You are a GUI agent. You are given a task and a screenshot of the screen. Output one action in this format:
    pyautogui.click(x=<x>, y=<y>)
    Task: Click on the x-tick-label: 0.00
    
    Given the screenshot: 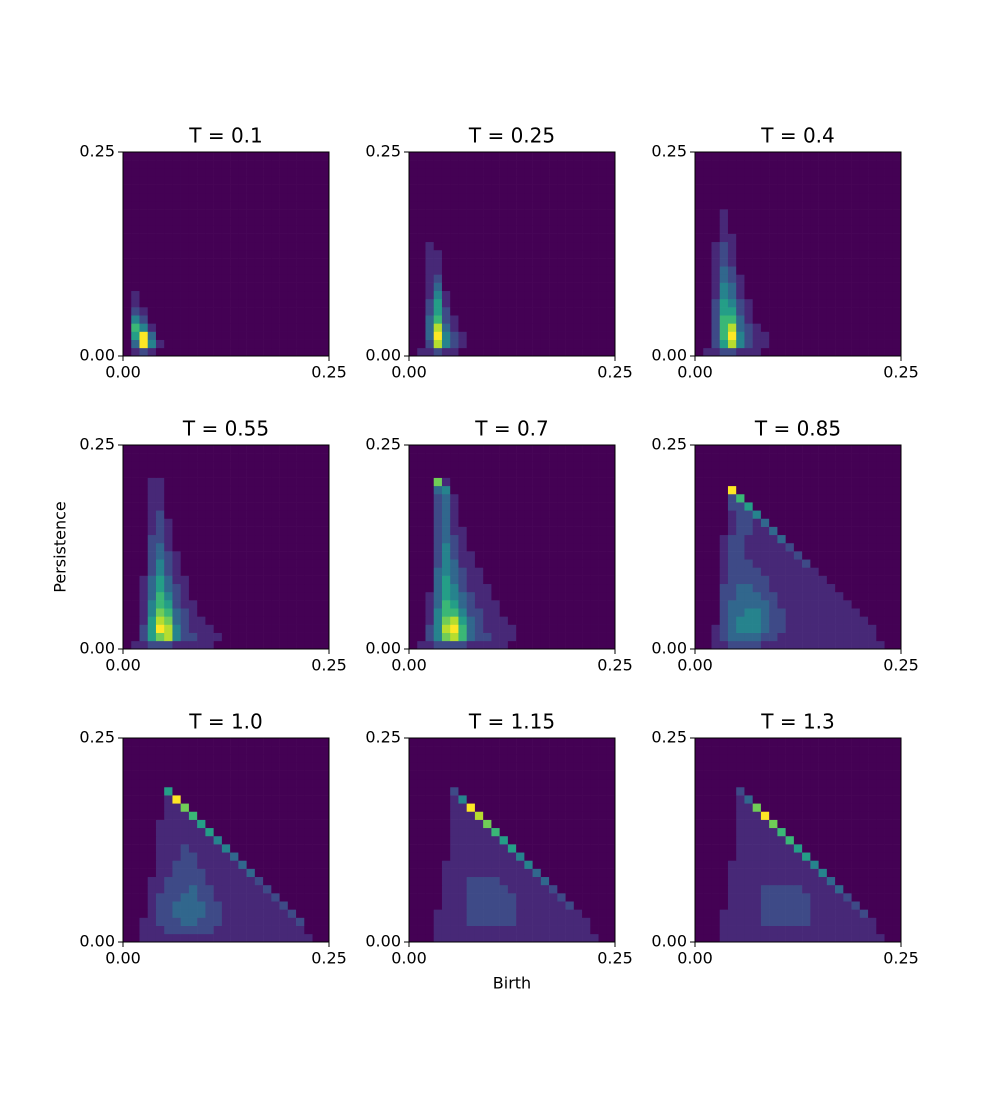 What is the action you would take?
    pyautogui.click(x=123, y=665)
    